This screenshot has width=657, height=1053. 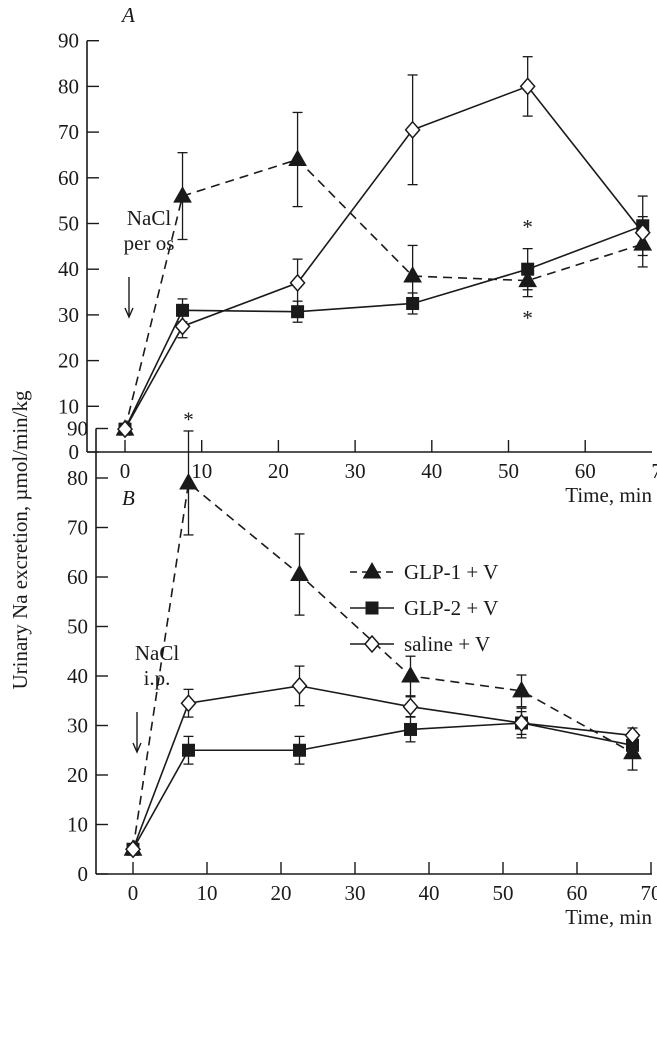 I want to click on annotation-text: i.p., so click(x=157, y=678).